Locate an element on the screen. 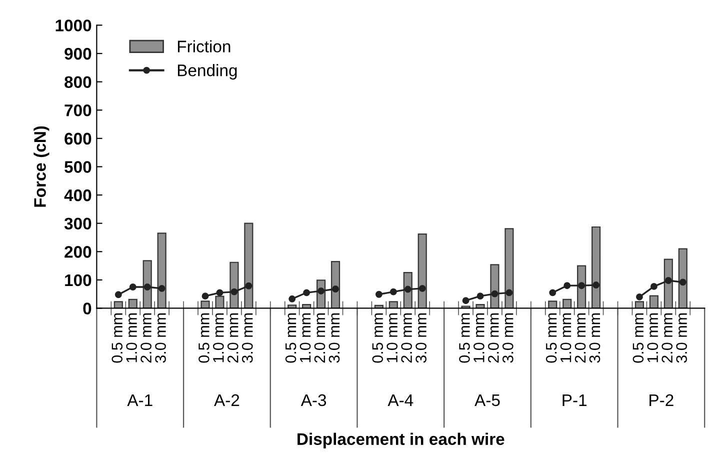 The image size is (711, 458). y-axis-title: Force (cN) is located at coordinates (42, 166).